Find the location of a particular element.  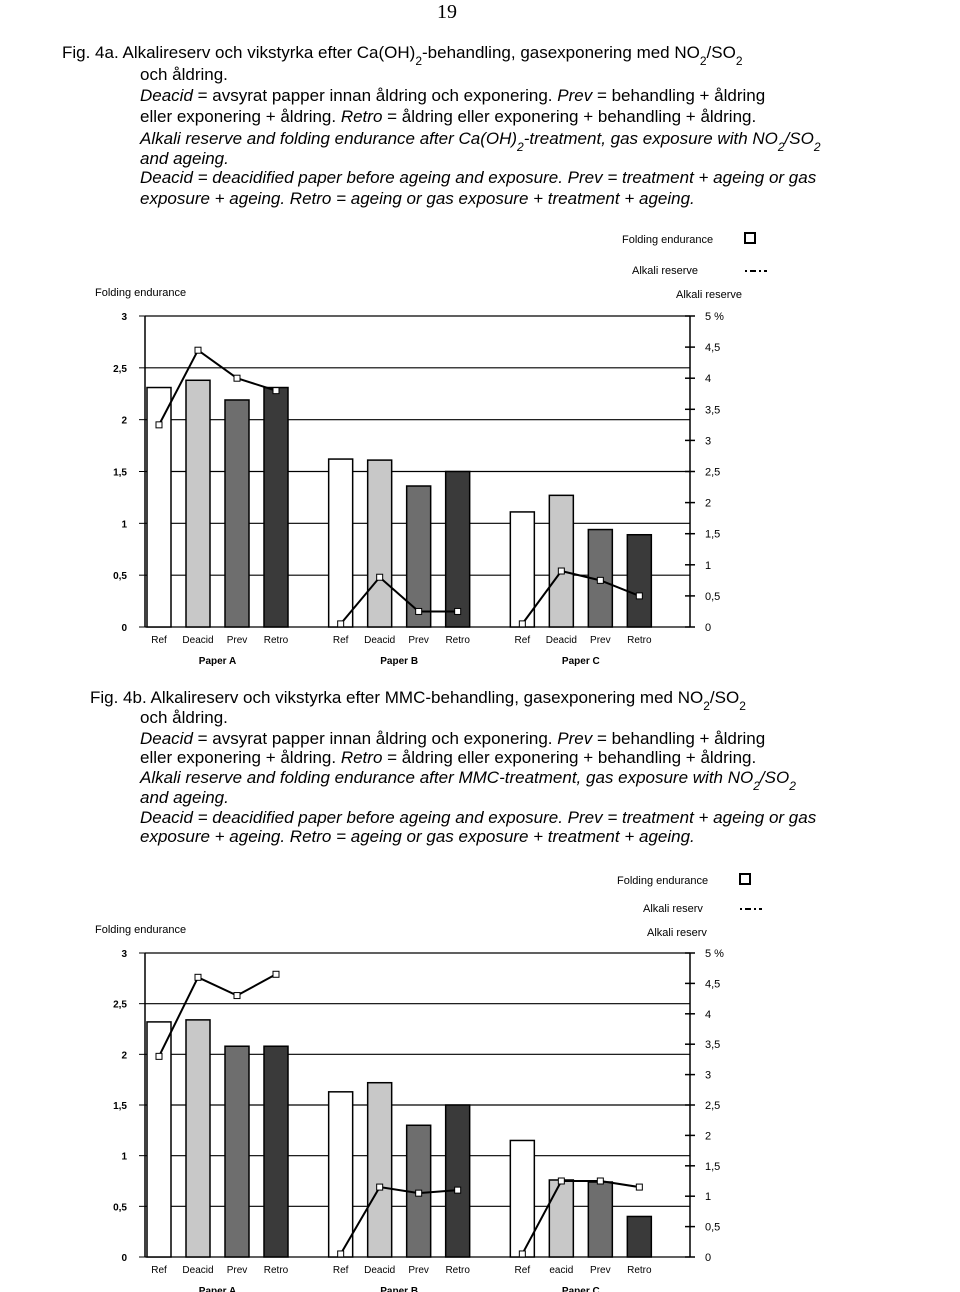

group-label: Paper C is located at coordinates (581, 661).